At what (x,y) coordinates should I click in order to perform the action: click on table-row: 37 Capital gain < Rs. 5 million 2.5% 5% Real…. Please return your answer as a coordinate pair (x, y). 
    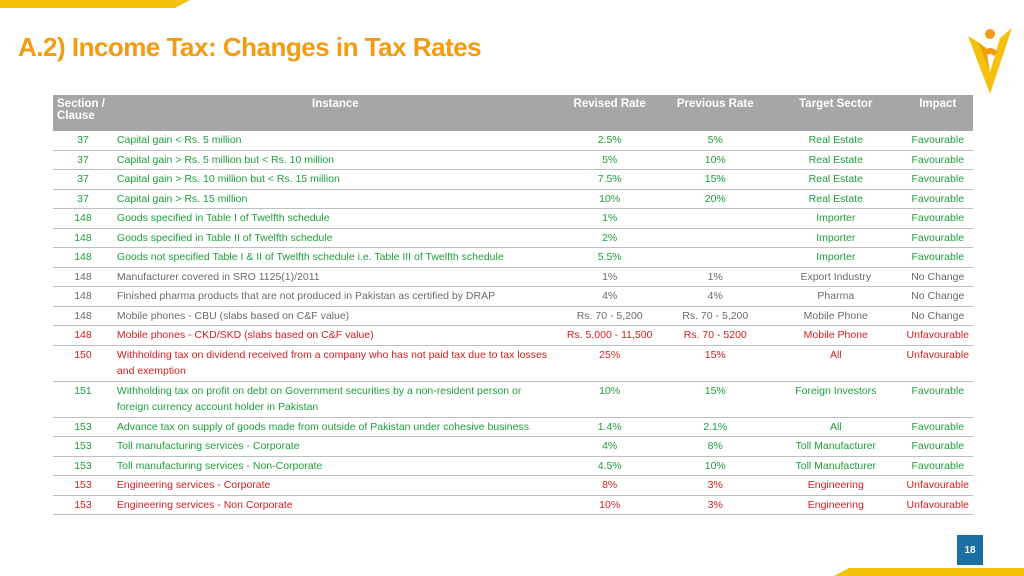
    Looking at the image, I should click on (513, 141).